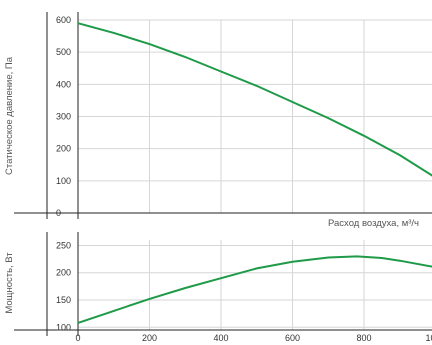  I want to click on y-tick-label: 400, so click(63, 84).